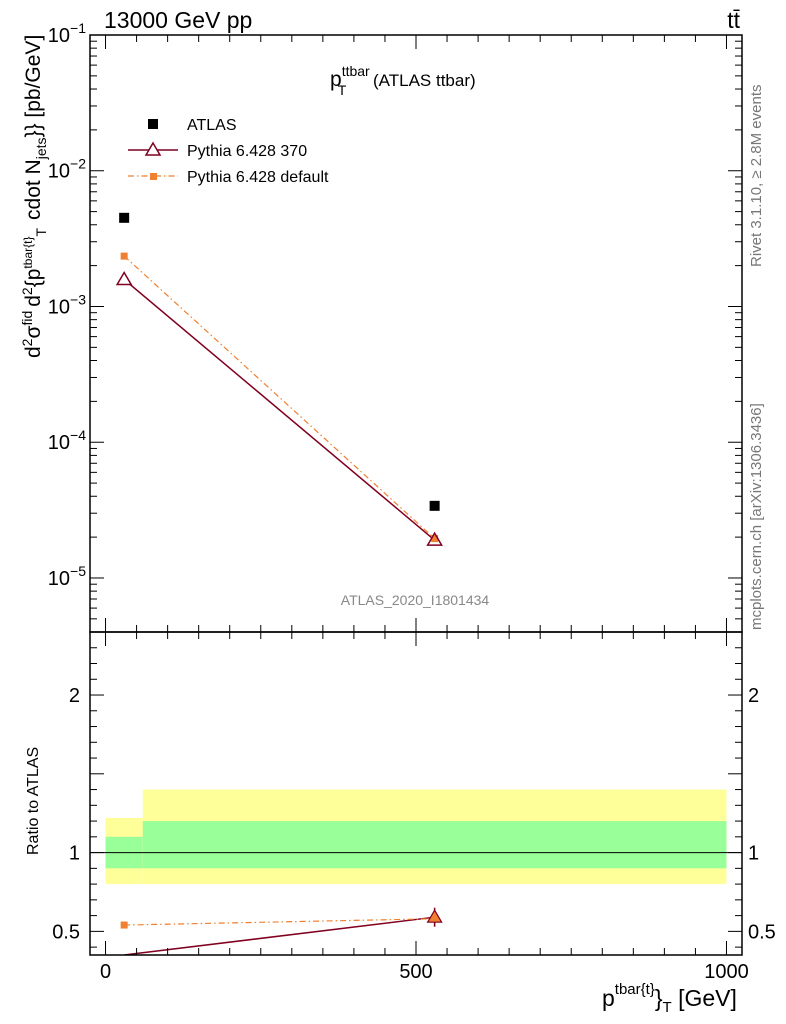 The image size is (786, 1024). Describe the element at coordinates (756, 516) in the screenshot. I see `mcplots-label: mcplots.cern.ch [arXiv:1306.3436]` at that location.